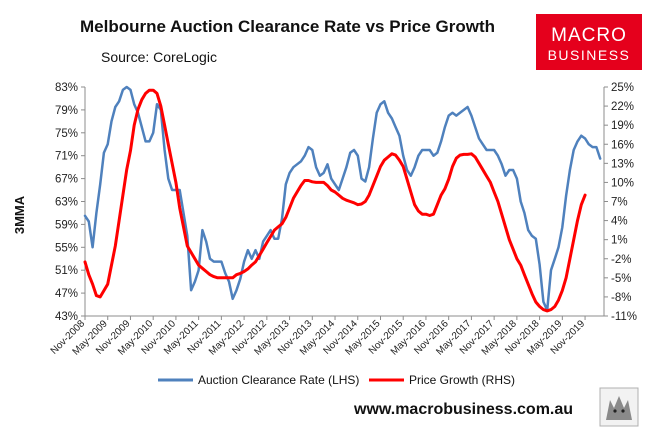  What do you see at coordinates (66, 294) in the screenshot?
I see `y-left-tick-label: 47%` at bounding box center [66, 294].